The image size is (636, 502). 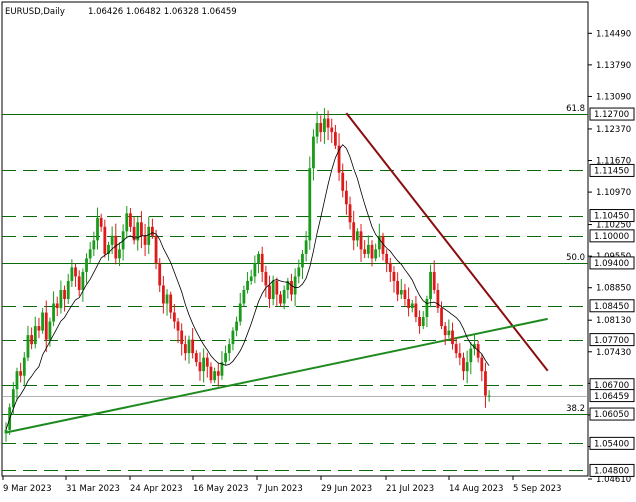 I want to click on chart-symbol: EURUSD,Daily, so click(x=35, y=12).